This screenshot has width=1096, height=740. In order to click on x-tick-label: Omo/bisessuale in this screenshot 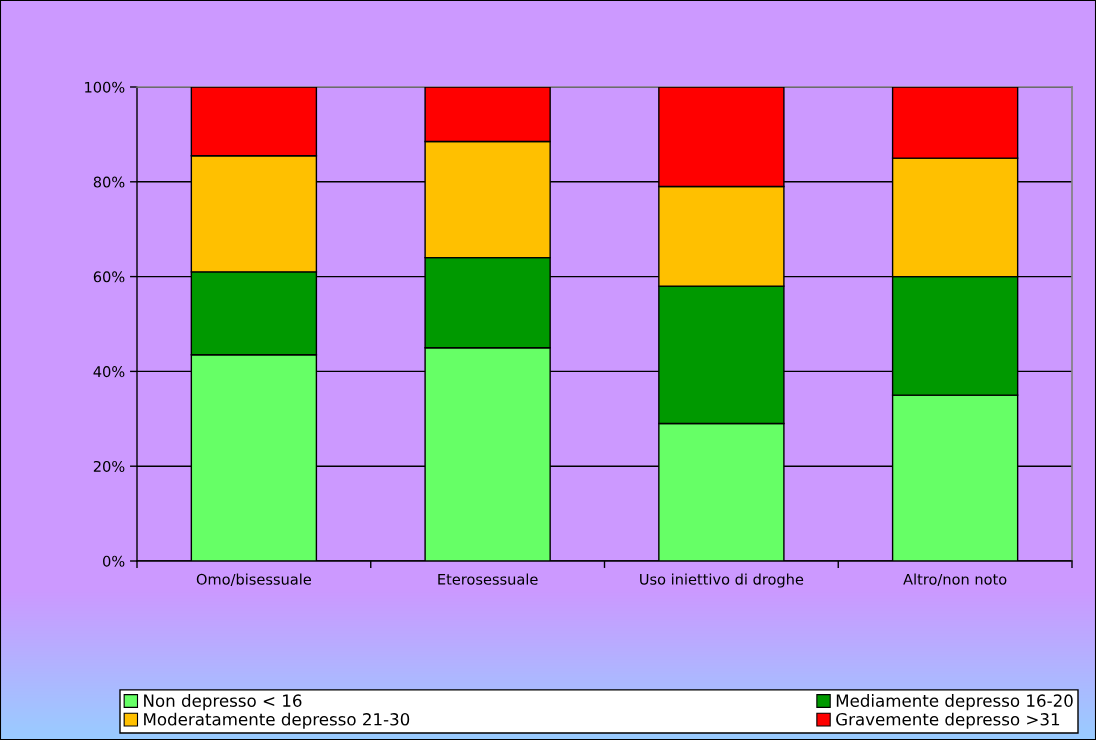, I will do `click(253, 579)`.